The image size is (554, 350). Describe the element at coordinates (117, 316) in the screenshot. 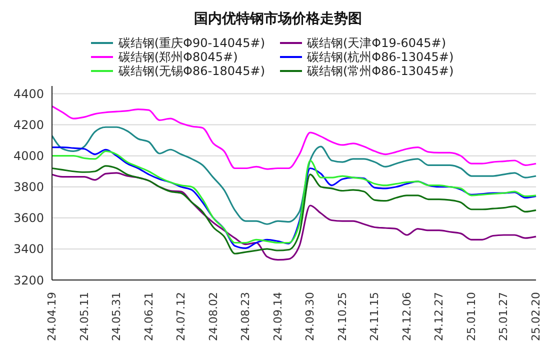

I see `x-tick-label: 24.05.31` at that location.